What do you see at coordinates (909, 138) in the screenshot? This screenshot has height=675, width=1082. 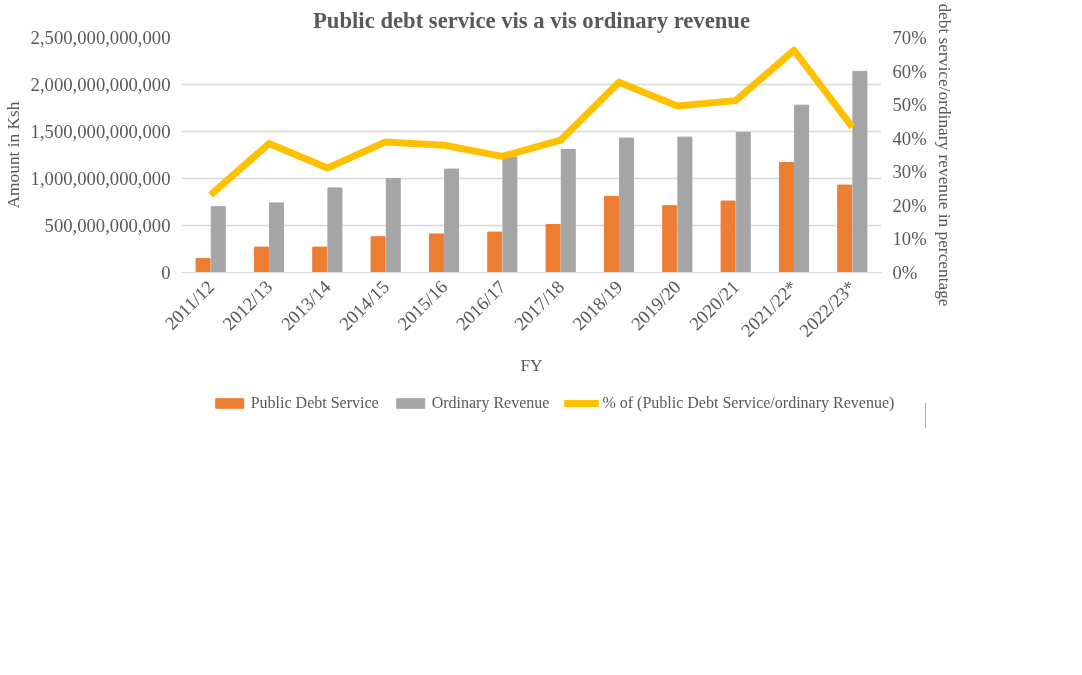 I see `y2-tick-label: 40%` at bounding box center [909, 138].